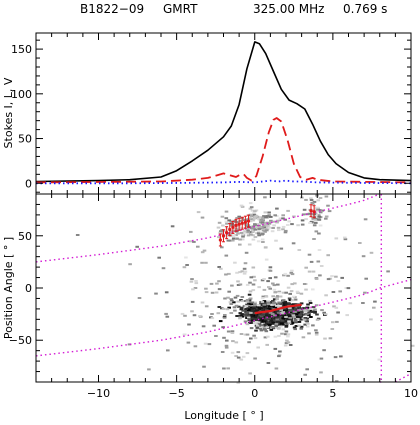 The width and height of the screenshot is (420, 425). What do you see at coordinates (21, 49) in the screenshot?
I see `y-tick-label: 150` at bounding box center [21, 49].